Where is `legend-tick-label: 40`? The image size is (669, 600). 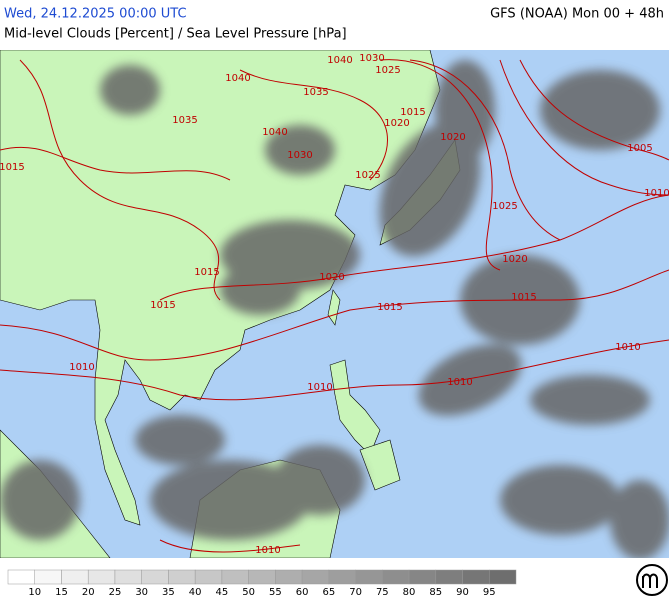 legend-tick-label: 40 is located at coordinates (195, 592).